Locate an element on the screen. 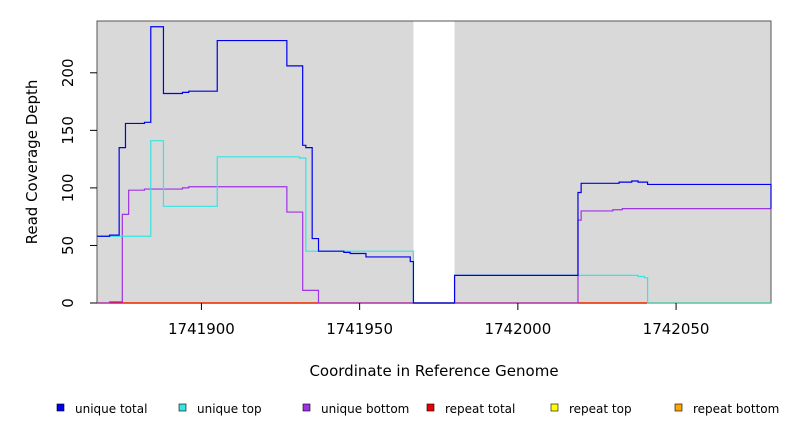 This screenshot has width=792, height=432. legend-label: repeat total is located at coordinates (480, 409).